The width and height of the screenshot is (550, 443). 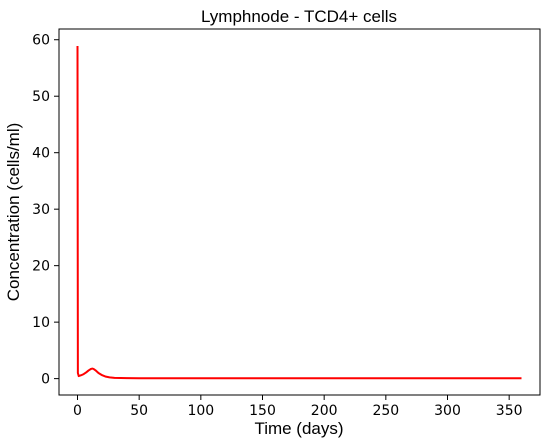 What do you see at coordinates (262, 411) in the screenshot?
I see `x-tick-label: 150` at bounding box center [262, 411].